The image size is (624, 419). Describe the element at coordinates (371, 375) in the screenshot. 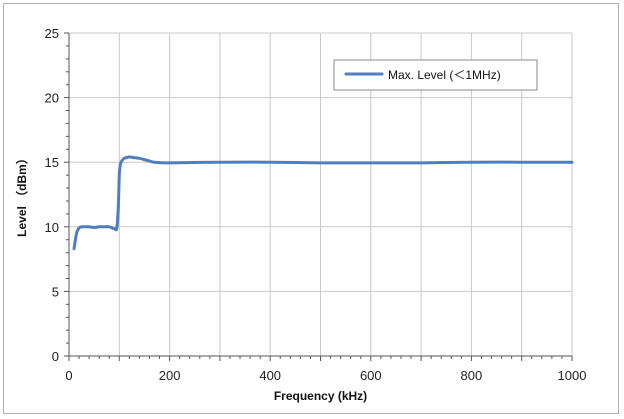

I see `x-tick-label: 600` at that location.